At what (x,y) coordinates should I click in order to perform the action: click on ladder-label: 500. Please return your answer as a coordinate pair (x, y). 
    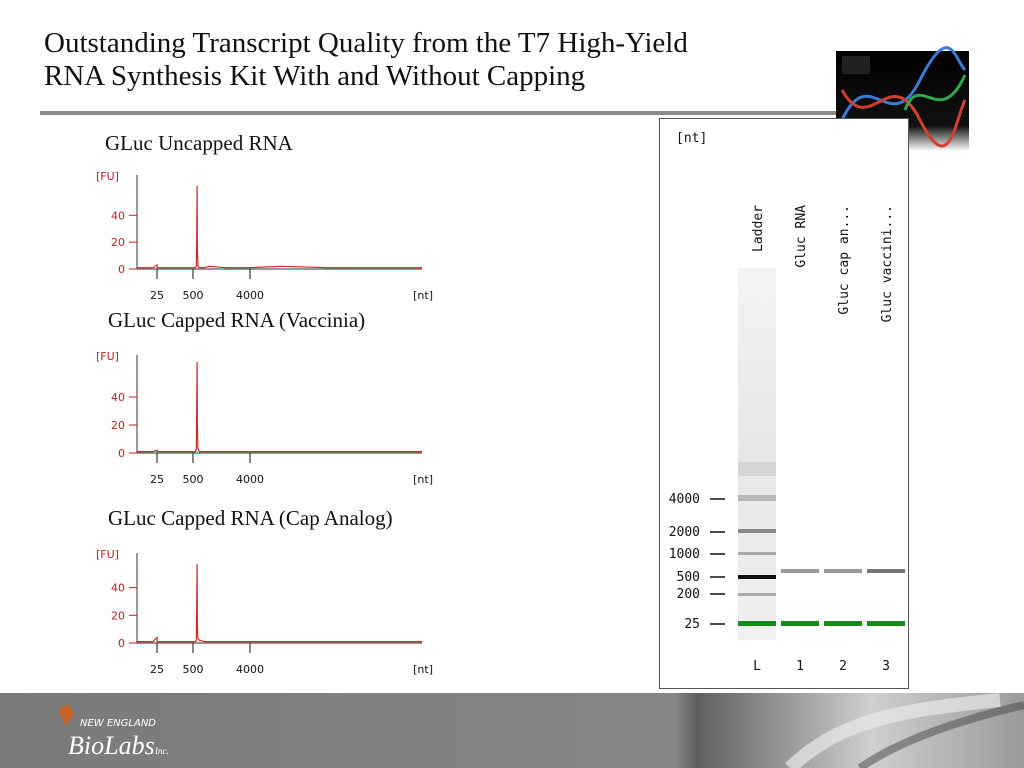
    Looking at the image, I should click on (688, 577).